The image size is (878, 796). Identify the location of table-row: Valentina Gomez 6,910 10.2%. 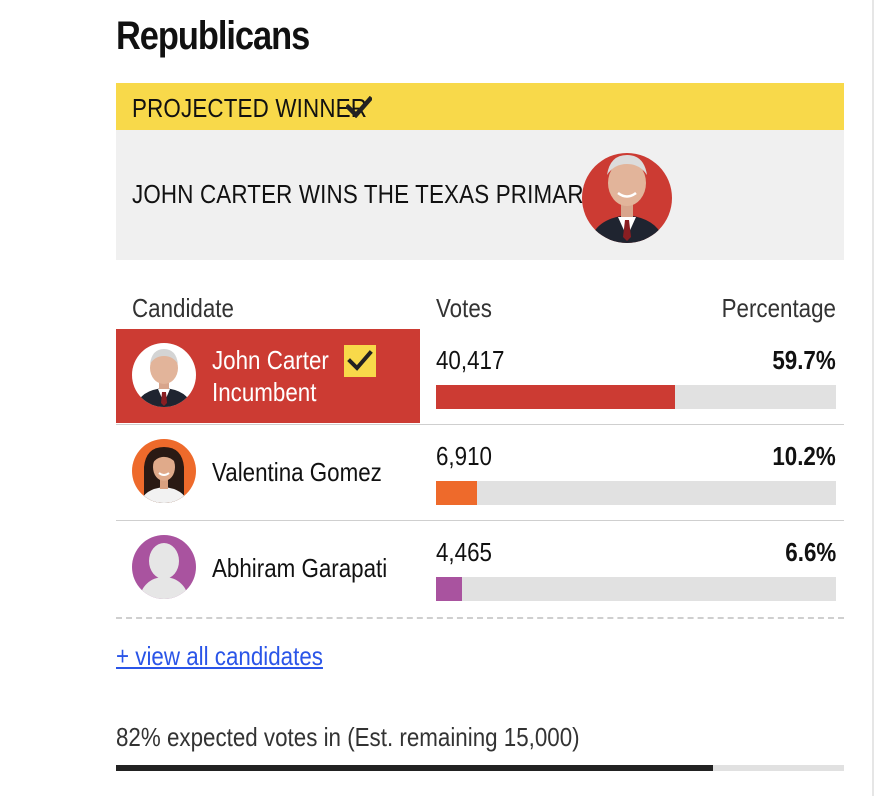
(480, 473).